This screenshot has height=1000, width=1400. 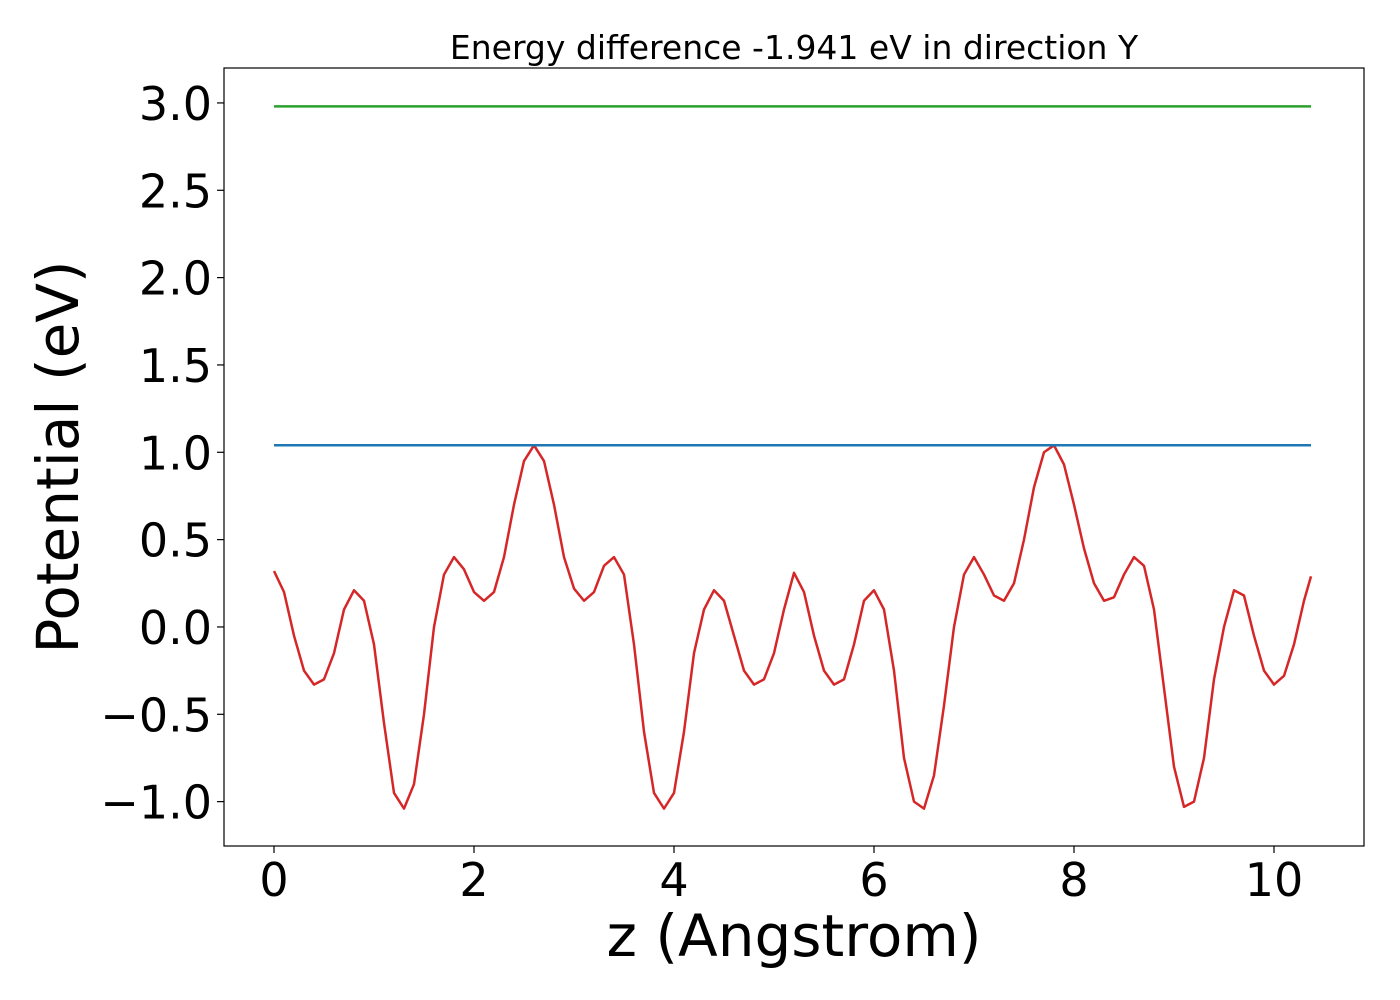 What do you see at coordinates (175, 541) in the screenshot?
I see `y-tick-label: 0.5` at bounding box center [175, 541].